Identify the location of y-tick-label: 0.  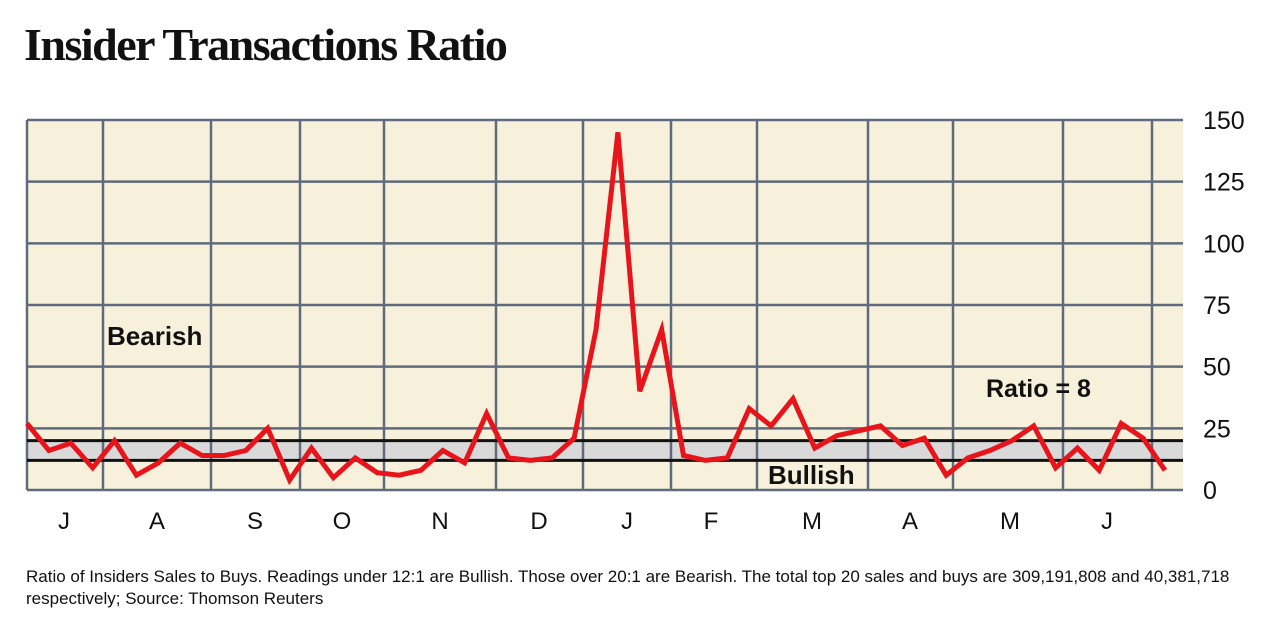
(1210, 491).